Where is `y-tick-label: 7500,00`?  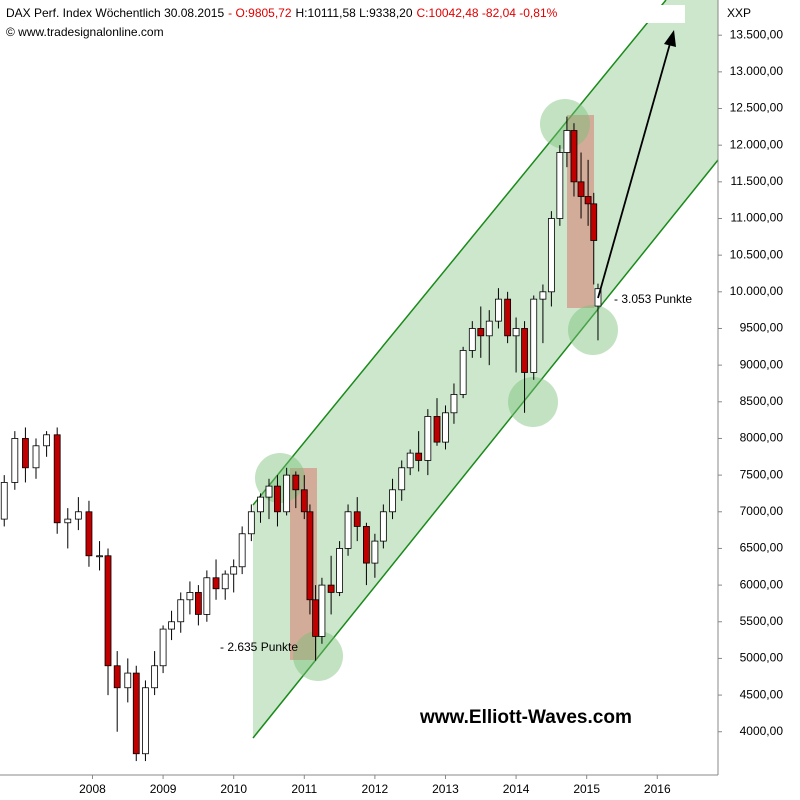
y-tick-label: 7500,00 is located at coordinates (762, 474).